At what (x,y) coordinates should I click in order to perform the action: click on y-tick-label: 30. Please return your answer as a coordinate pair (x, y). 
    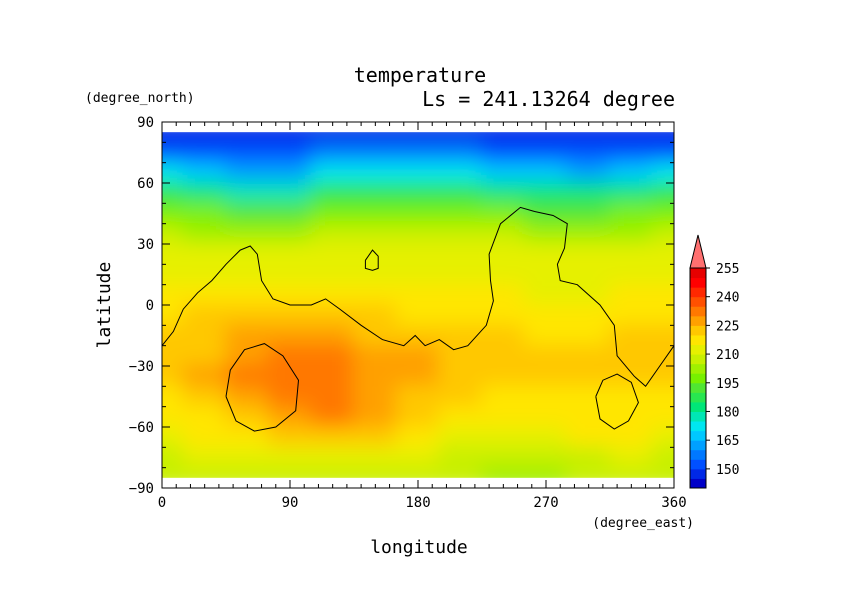
    Looking at the image, I should click on (145, 245).